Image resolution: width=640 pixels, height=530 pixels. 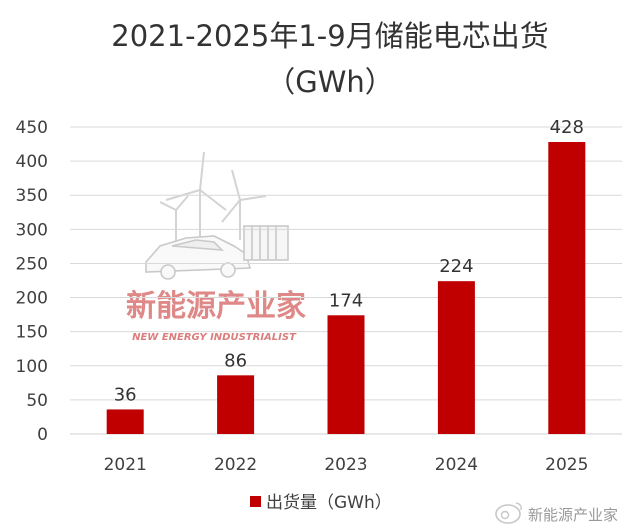 What do you see at coordinates (573, 515) in the screenshot?
I see `credit-text: 新能源产业家` at bounding box center [573, 515].